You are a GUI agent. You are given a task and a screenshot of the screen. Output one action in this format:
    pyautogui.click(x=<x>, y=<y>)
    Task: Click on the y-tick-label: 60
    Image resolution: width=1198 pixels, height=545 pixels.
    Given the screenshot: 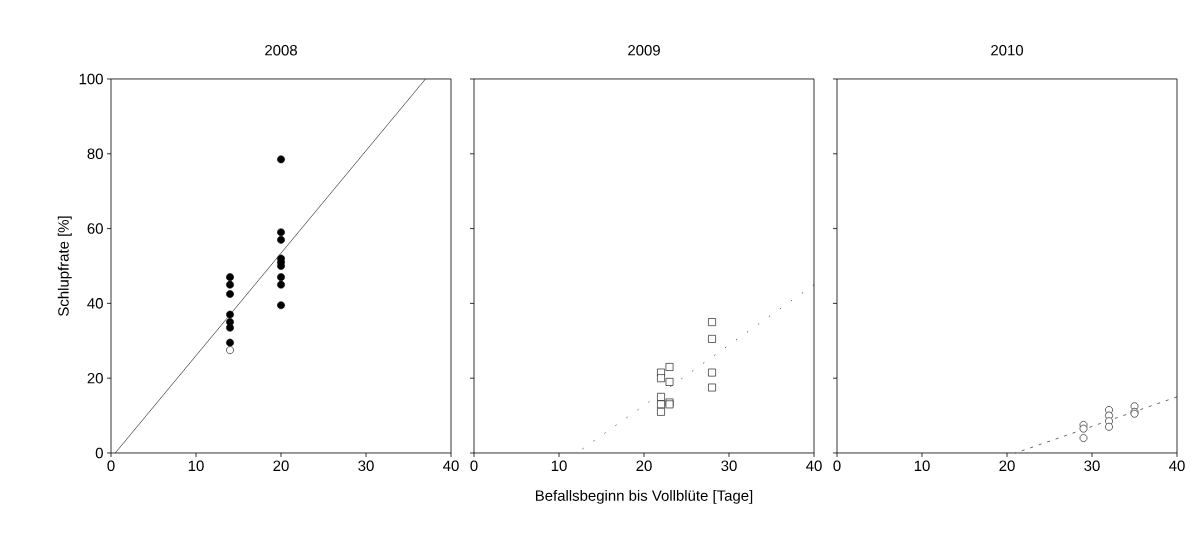 What is the action you would take?
    pyautogui.click(x=95, y=228)
    